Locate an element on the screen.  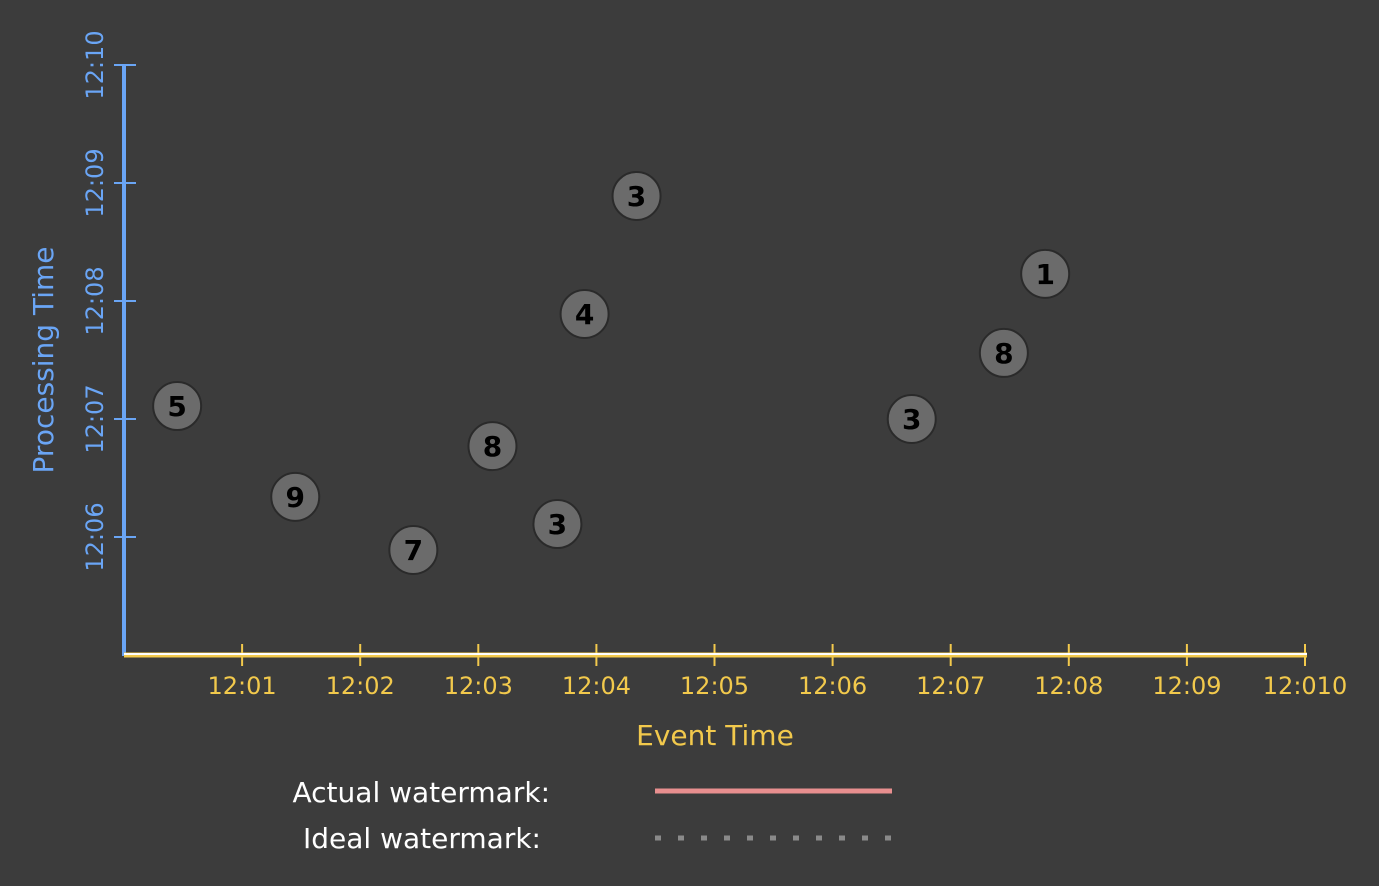
legend-ideal-watermark-label: Ideal watermark: is located at coordinates (422, 838).